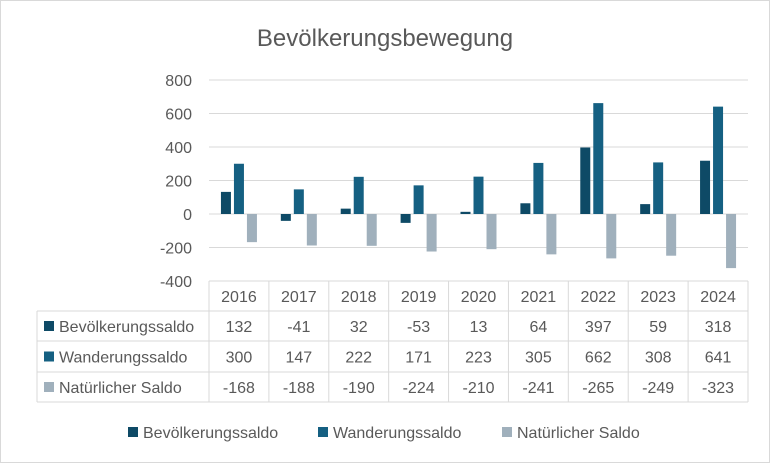 Image resolution: width=770 pixels, height=463 pixels. Describe the element at coordinates (251, 228) in the screenshot. I see `bar-natrlichersaldo-2016` at that location.